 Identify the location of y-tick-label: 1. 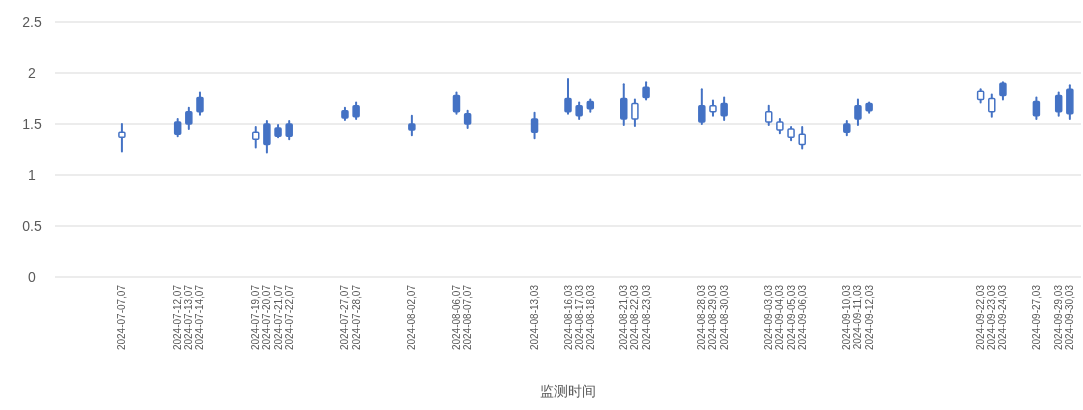
(32, 175).